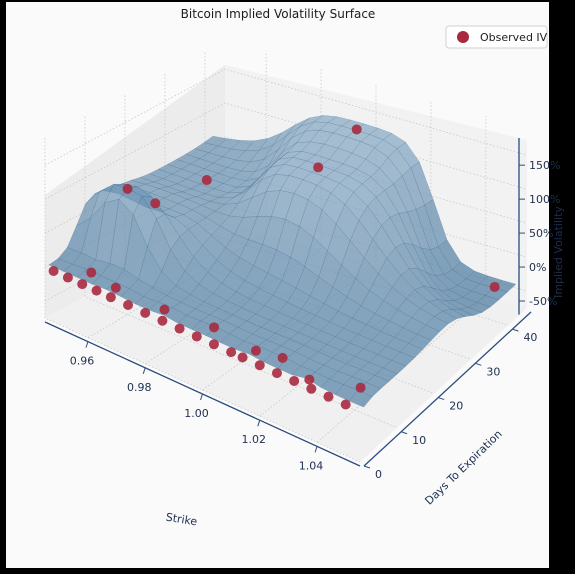 The image size is (575, 574). I want to click on x-tick-label-2: 1.00, so click(196, 413).